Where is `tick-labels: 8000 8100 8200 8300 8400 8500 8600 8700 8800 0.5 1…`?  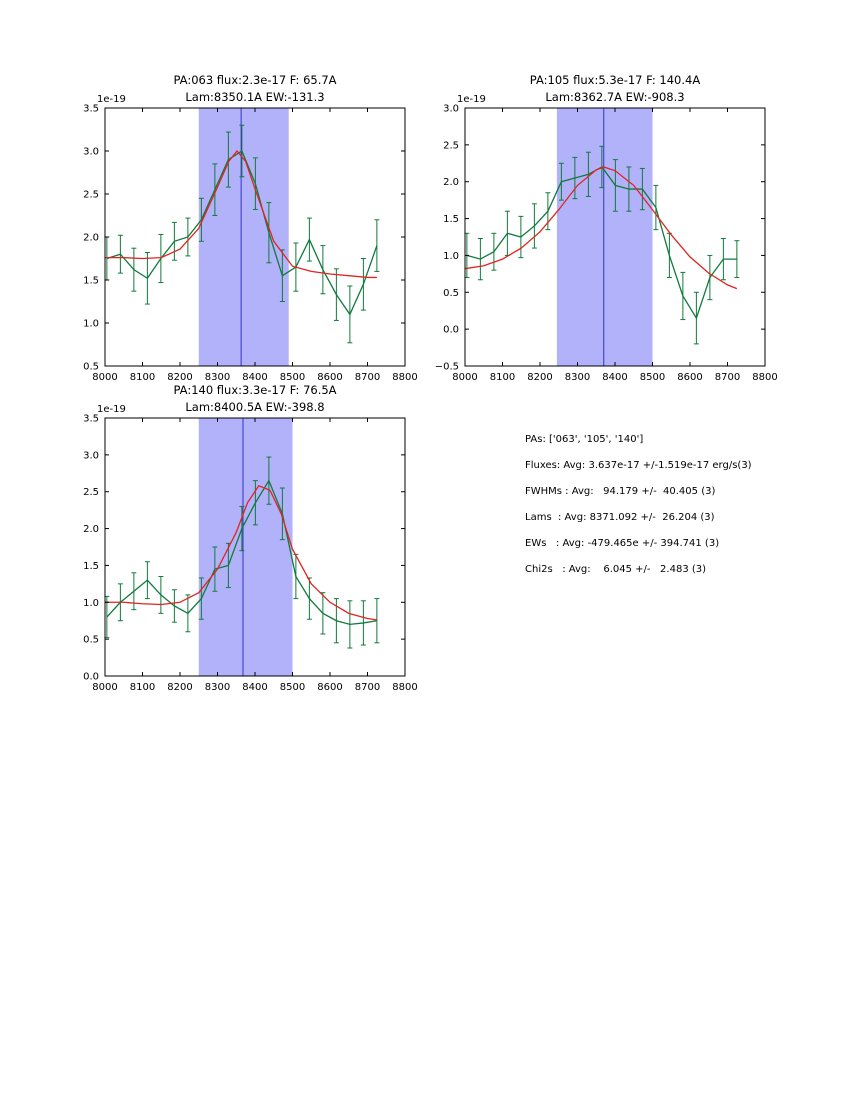
tick-labels: 8000 8100 8200 8300 8400 8500 8600 8700 8800 0.5 1… is located at coordinates (250, 244).